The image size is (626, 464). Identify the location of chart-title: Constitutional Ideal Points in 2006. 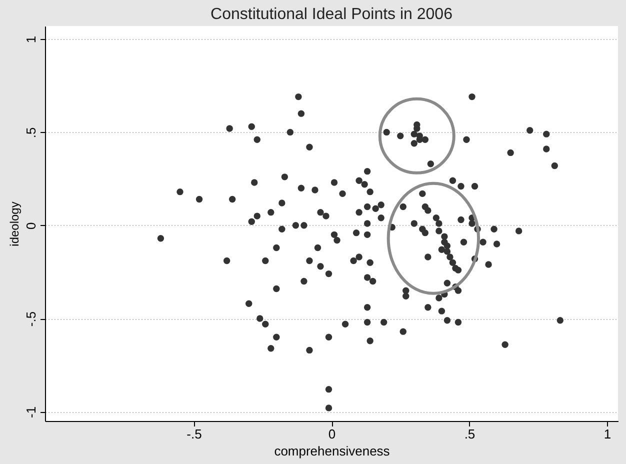
(331, 14).